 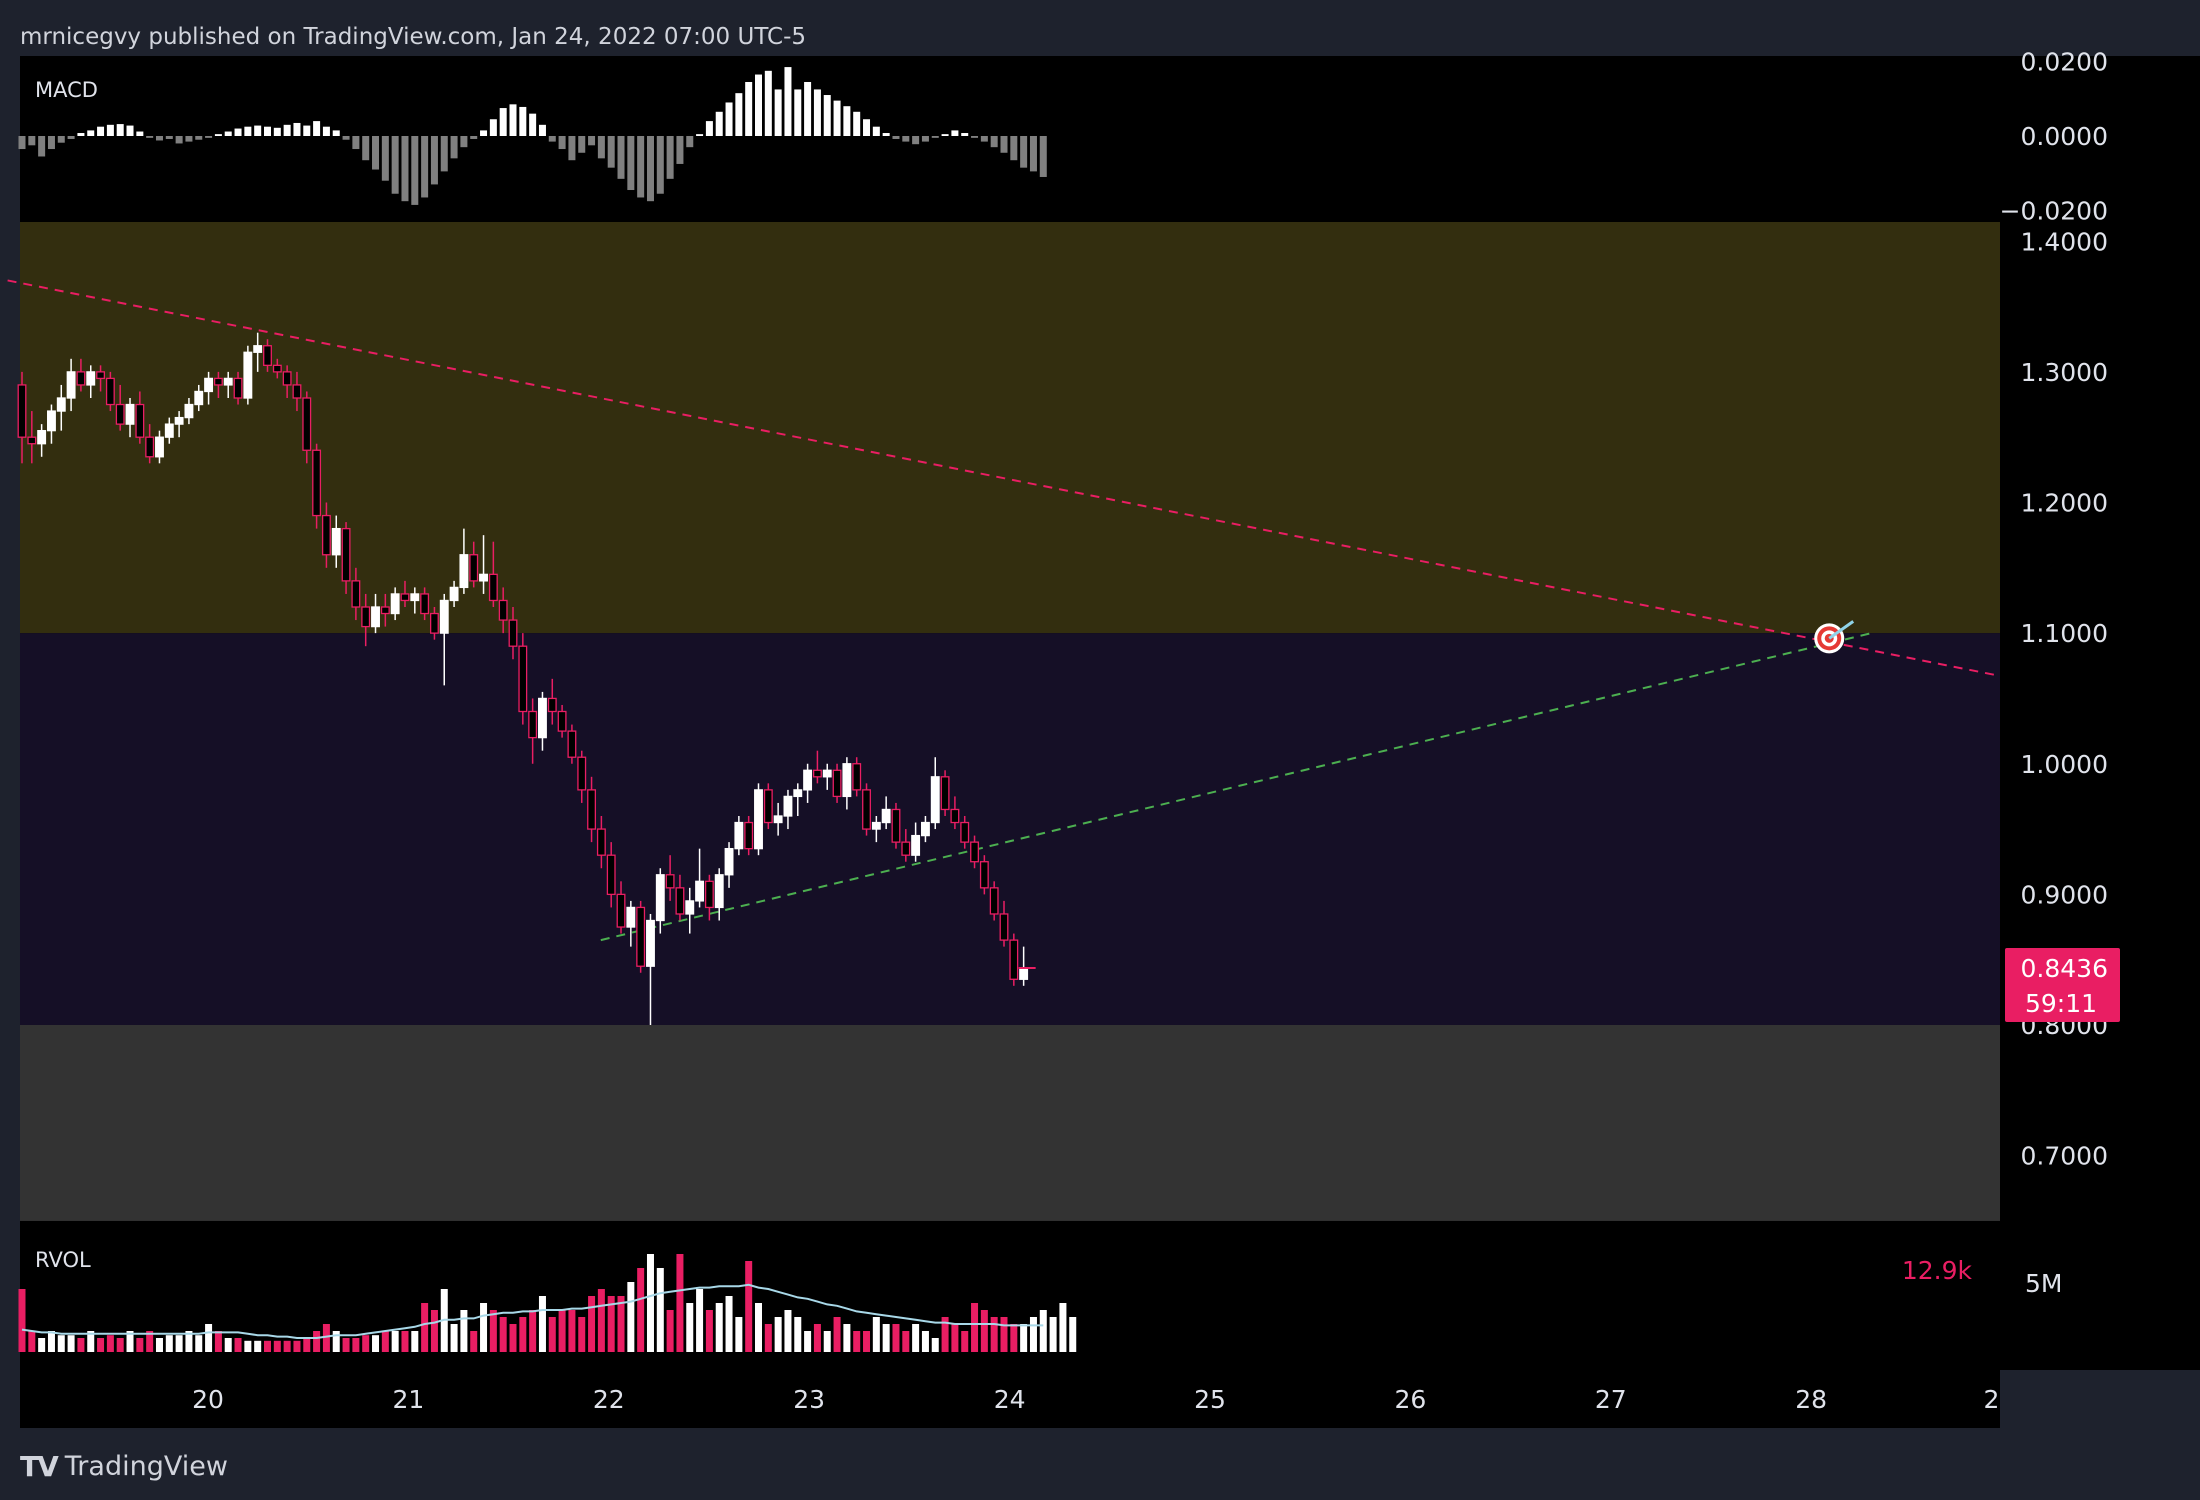 I want to click on macd-pane, so click(x=532, y=136).